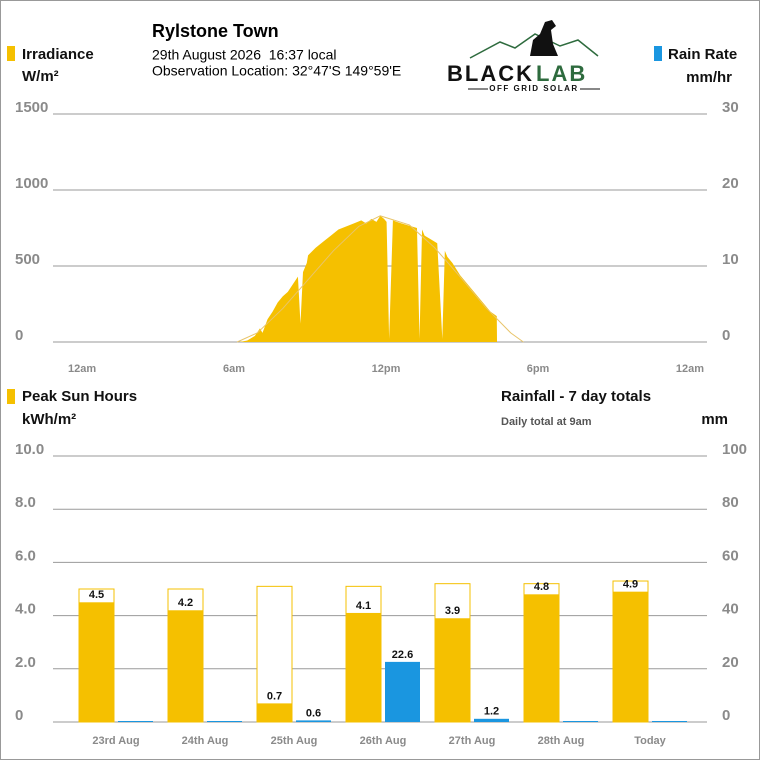  What do you see at coordinates (40, 76) in the screenshot?
I see `axis-unit: W/m²` at bounding box center [40, 76].